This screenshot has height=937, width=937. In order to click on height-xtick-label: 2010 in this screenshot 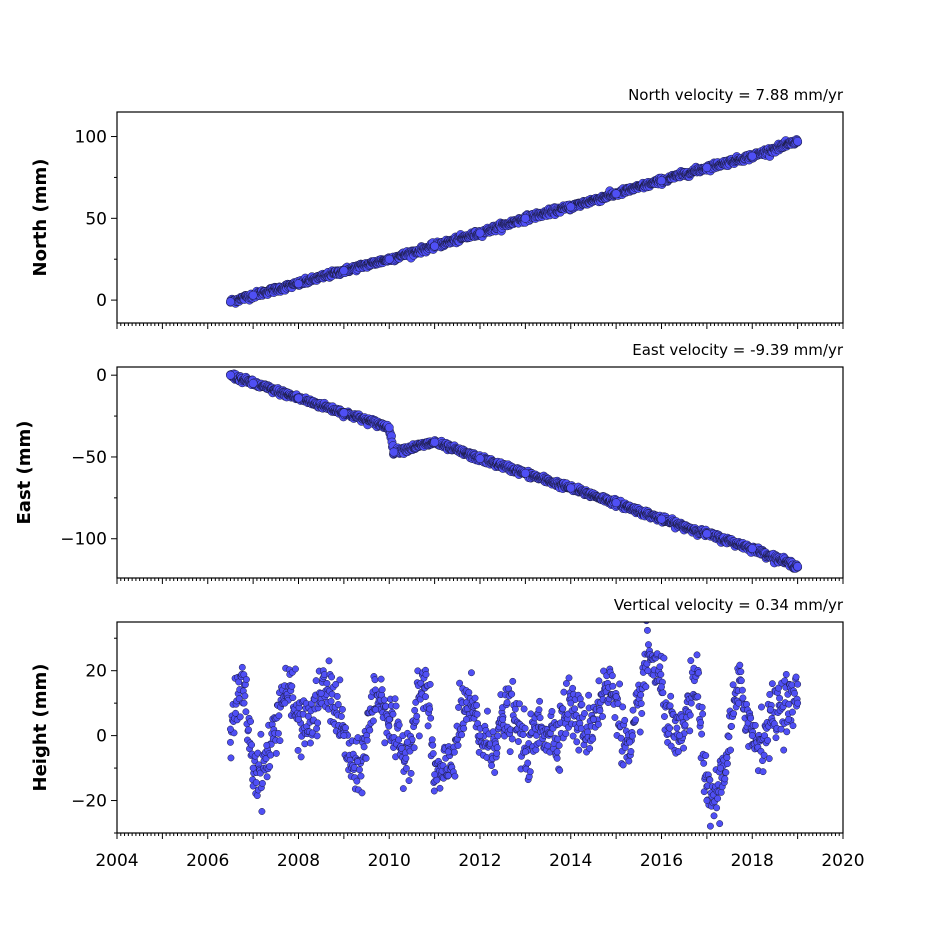, I will do `click(389, 861)`.